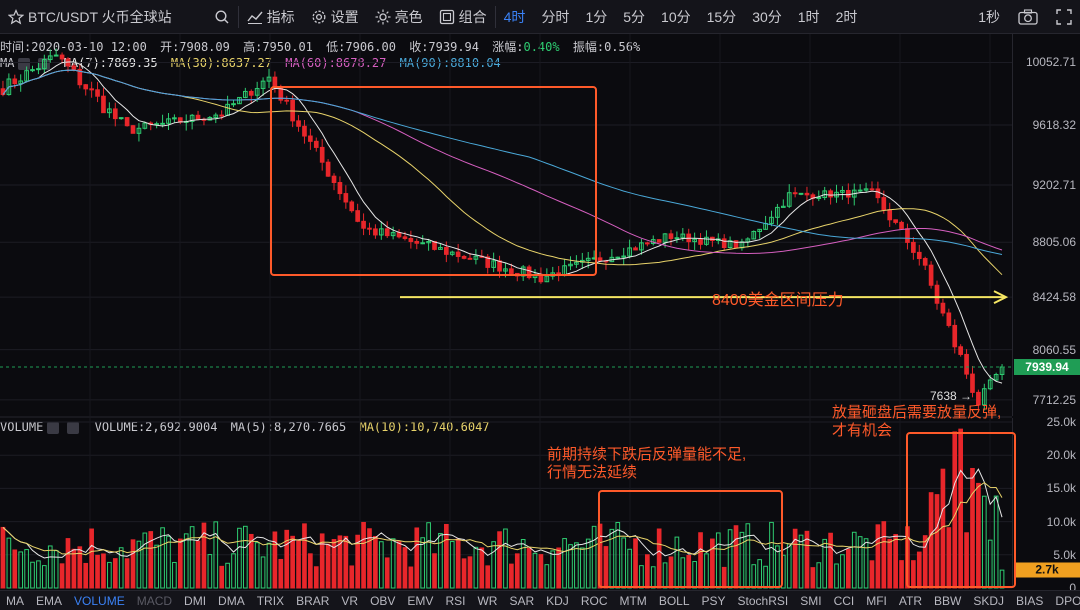 This screenshot has width=1080, height=610. Describe the element at coordinates (154, 600) in the screenshot. I see `indicator-tab-macd: MACD` at that location.